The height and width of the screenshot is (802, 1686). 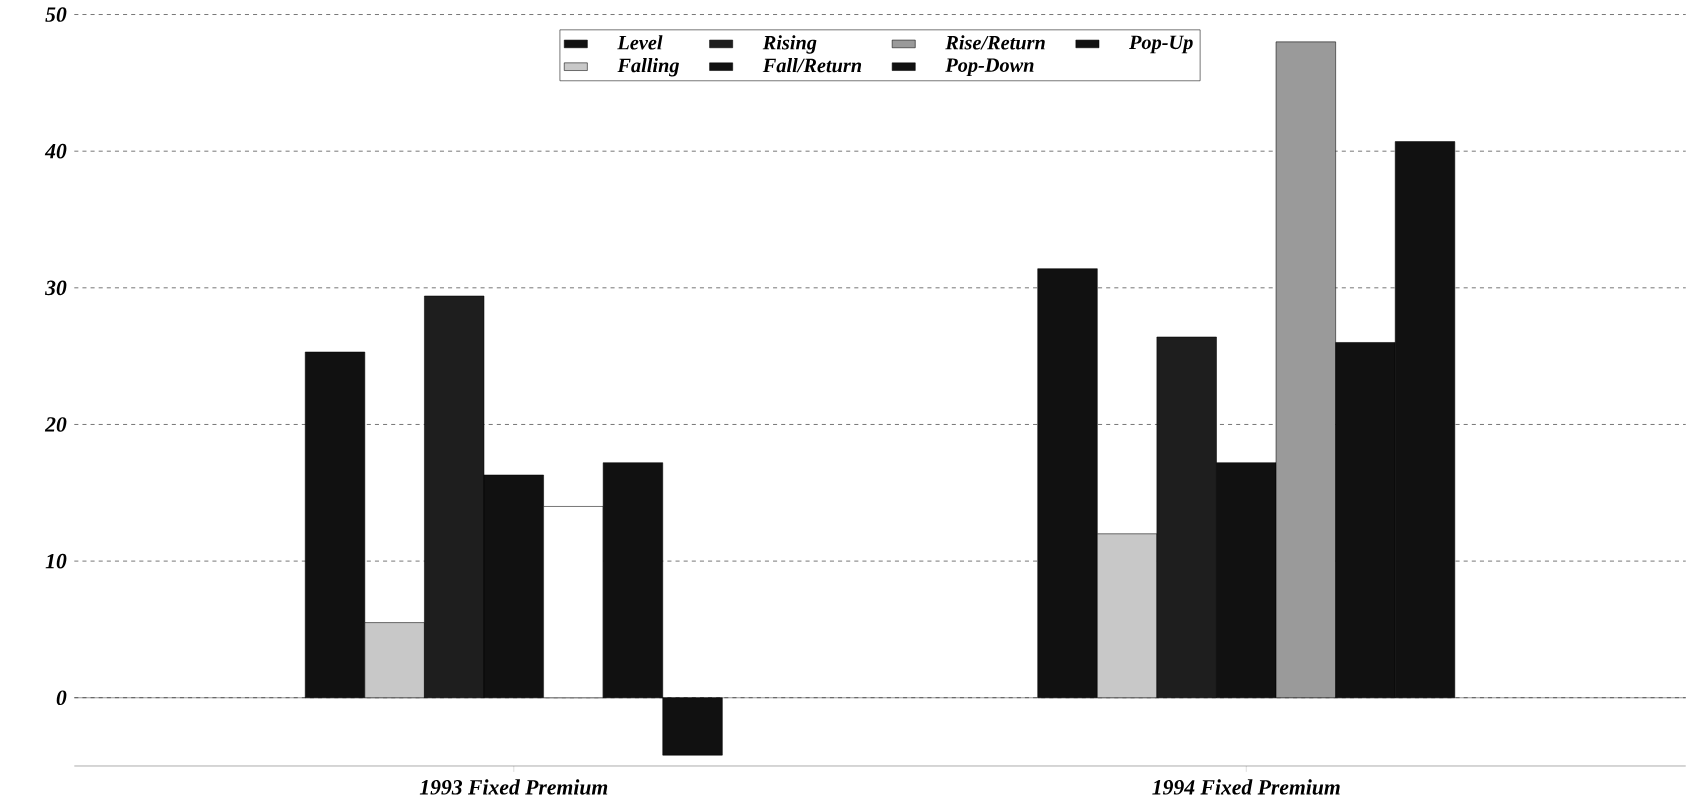 I want to click on x-tick-label: 1993 Fixed Premium, so click(x=513, y=787).